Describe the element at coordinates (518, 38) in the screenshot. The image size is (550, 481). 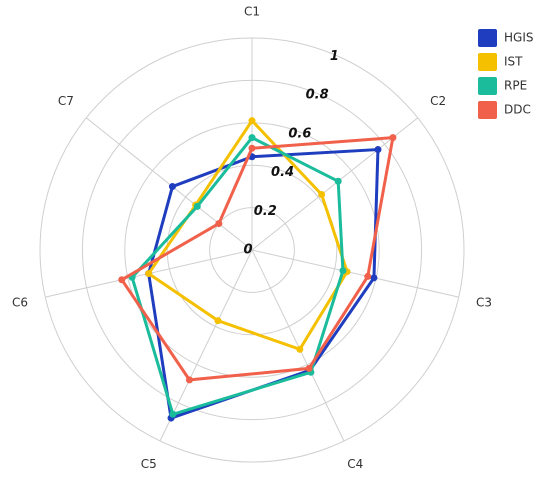
I see `legend-label: HGIS` at that location.